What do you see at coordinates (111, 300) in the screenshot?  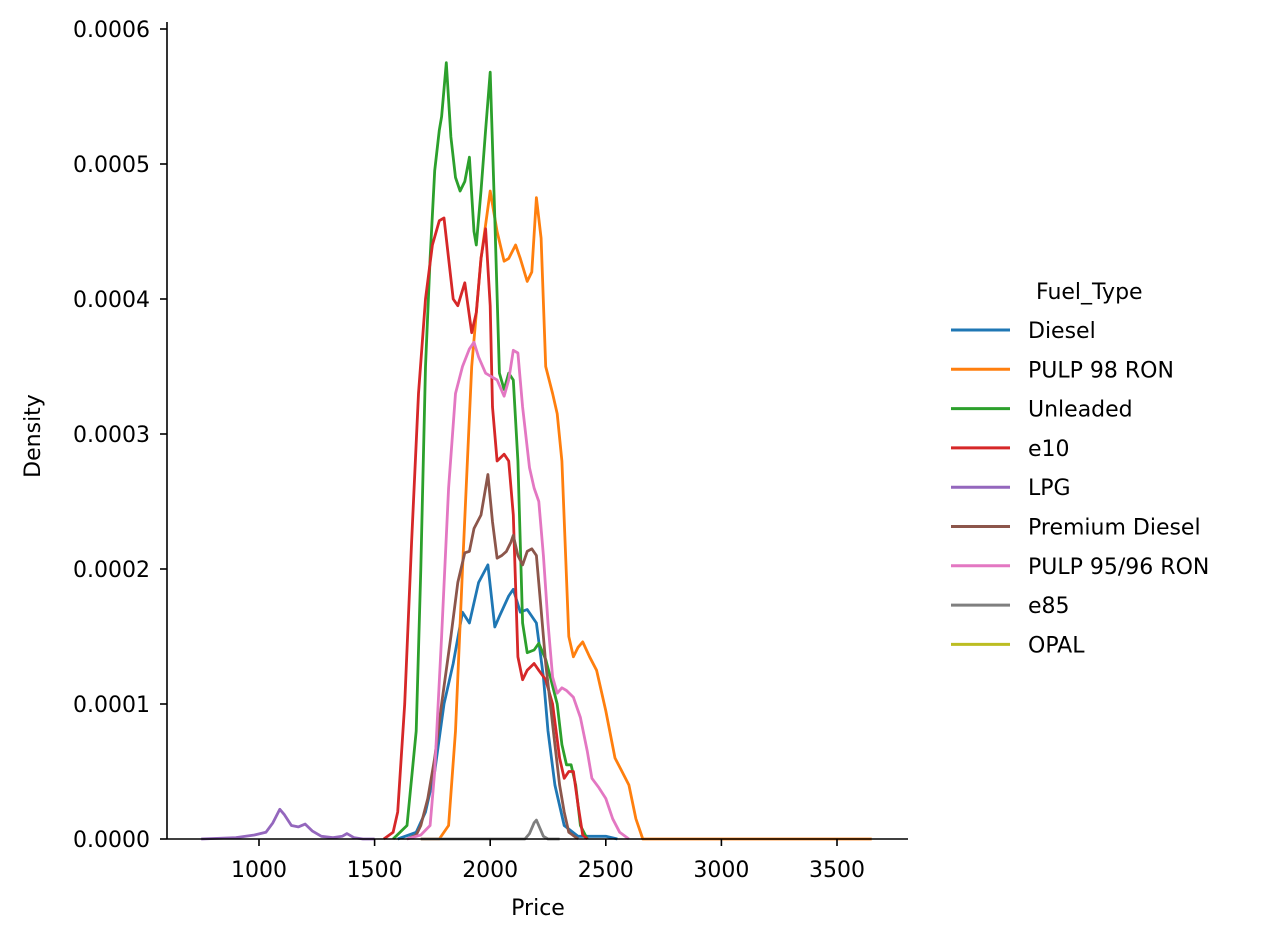 I see `y-tick-label: 0.0004` at bounding box center [111, 300].